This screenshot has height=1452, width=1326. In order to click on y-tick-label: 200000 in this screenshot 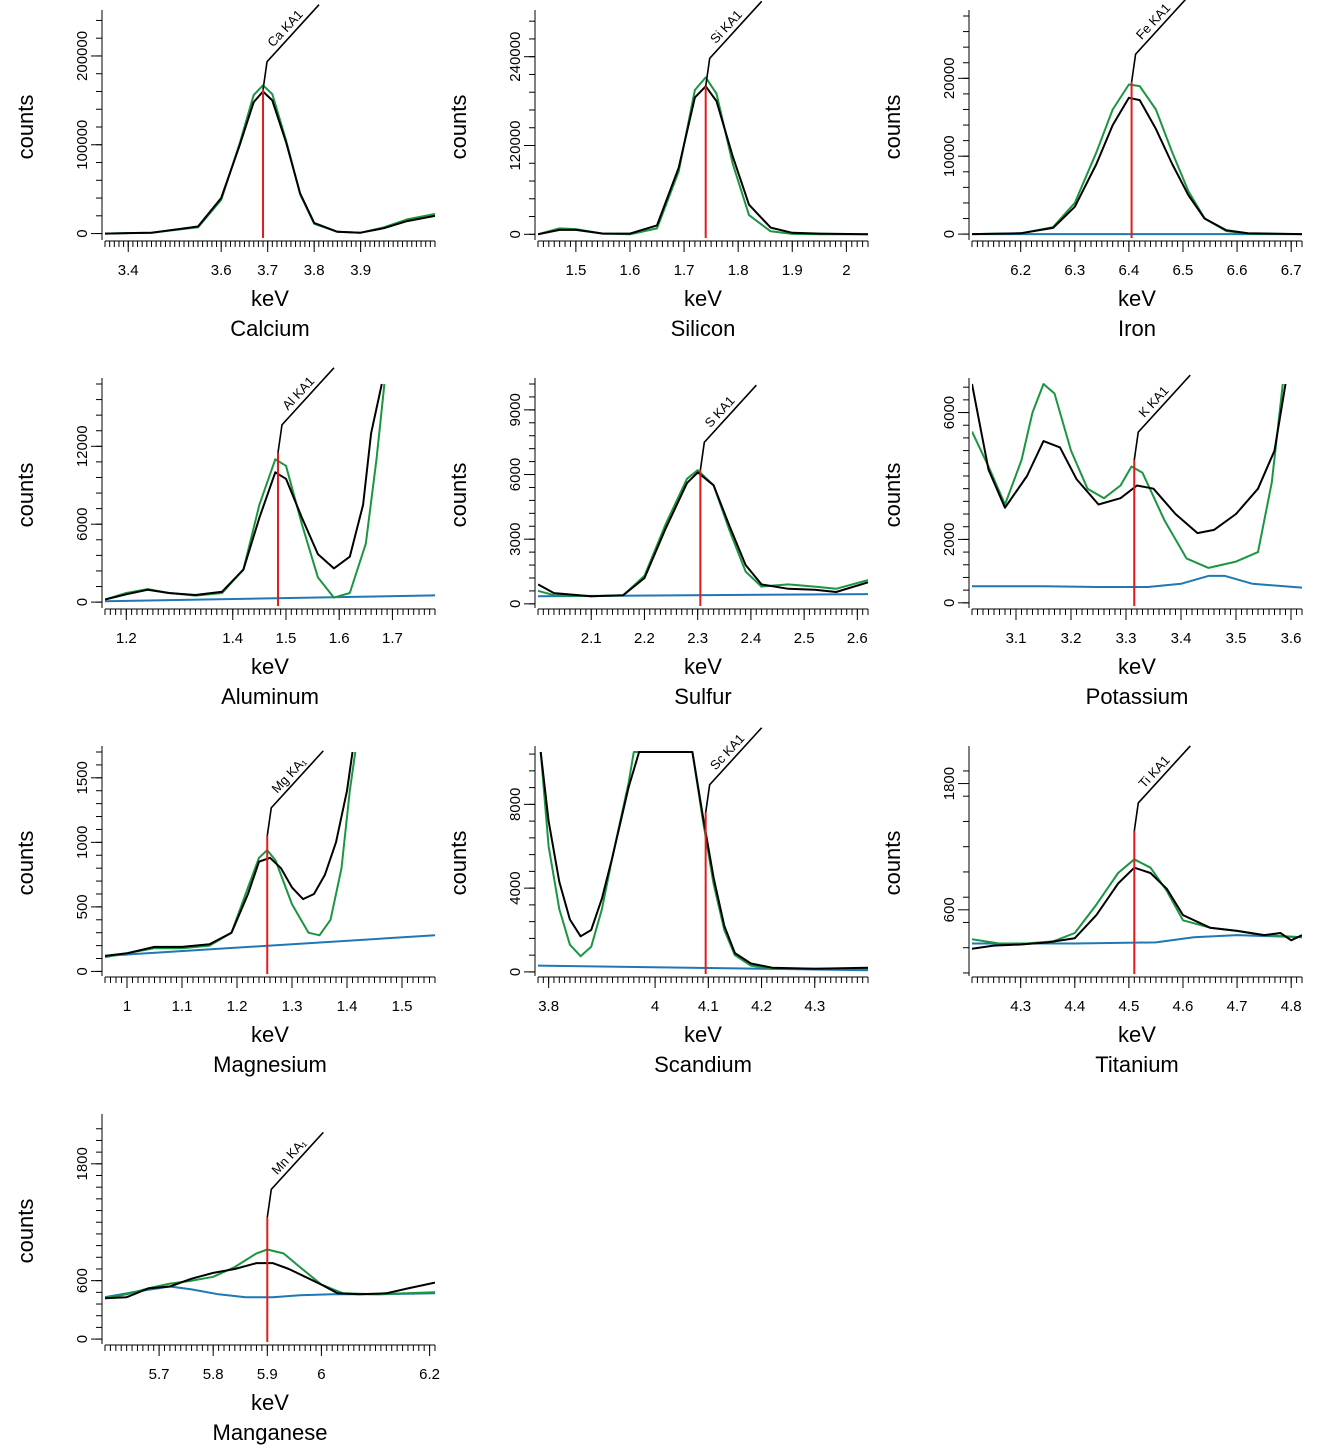, I will do `click(82, 56)`.